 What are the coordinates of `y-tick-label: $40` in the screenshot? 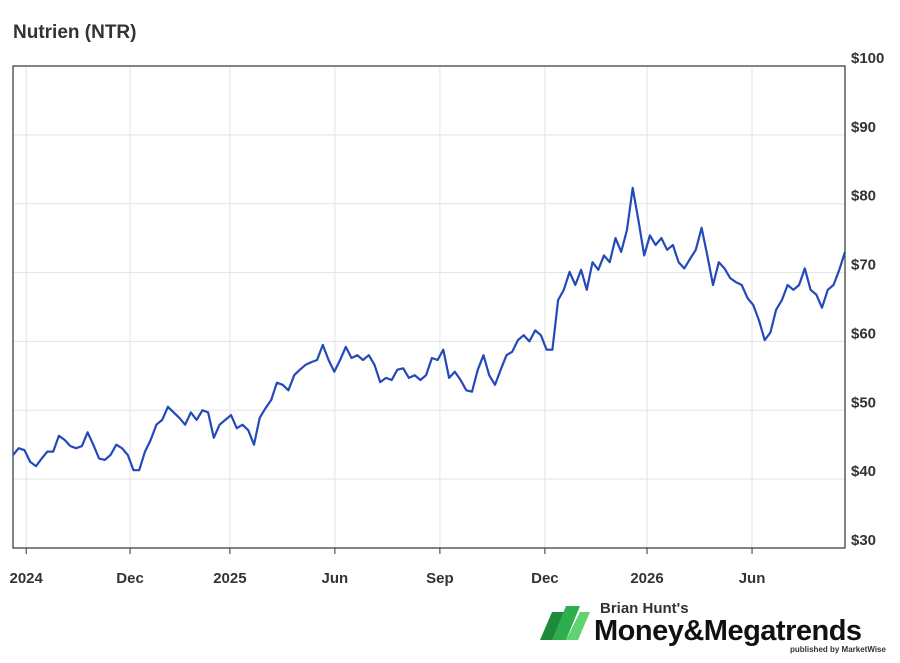 It's located at (863, 471).